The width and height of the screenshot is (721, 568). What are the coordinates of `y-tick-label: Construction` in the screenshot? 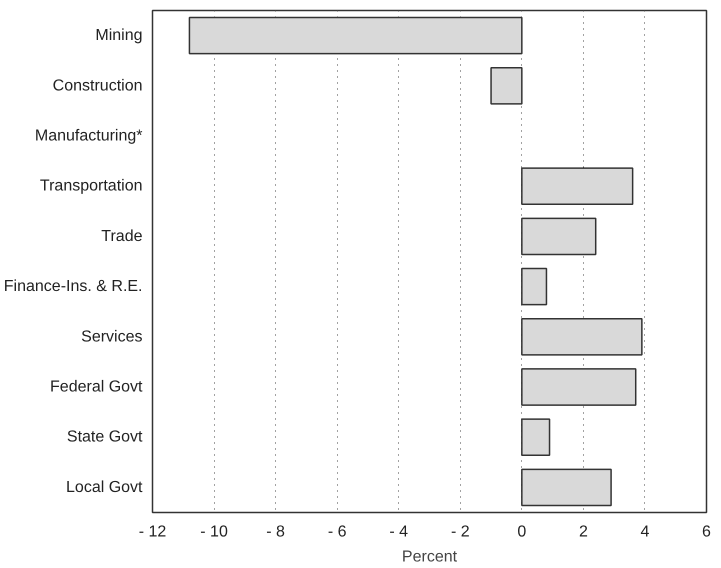 It's located at (97, 85).